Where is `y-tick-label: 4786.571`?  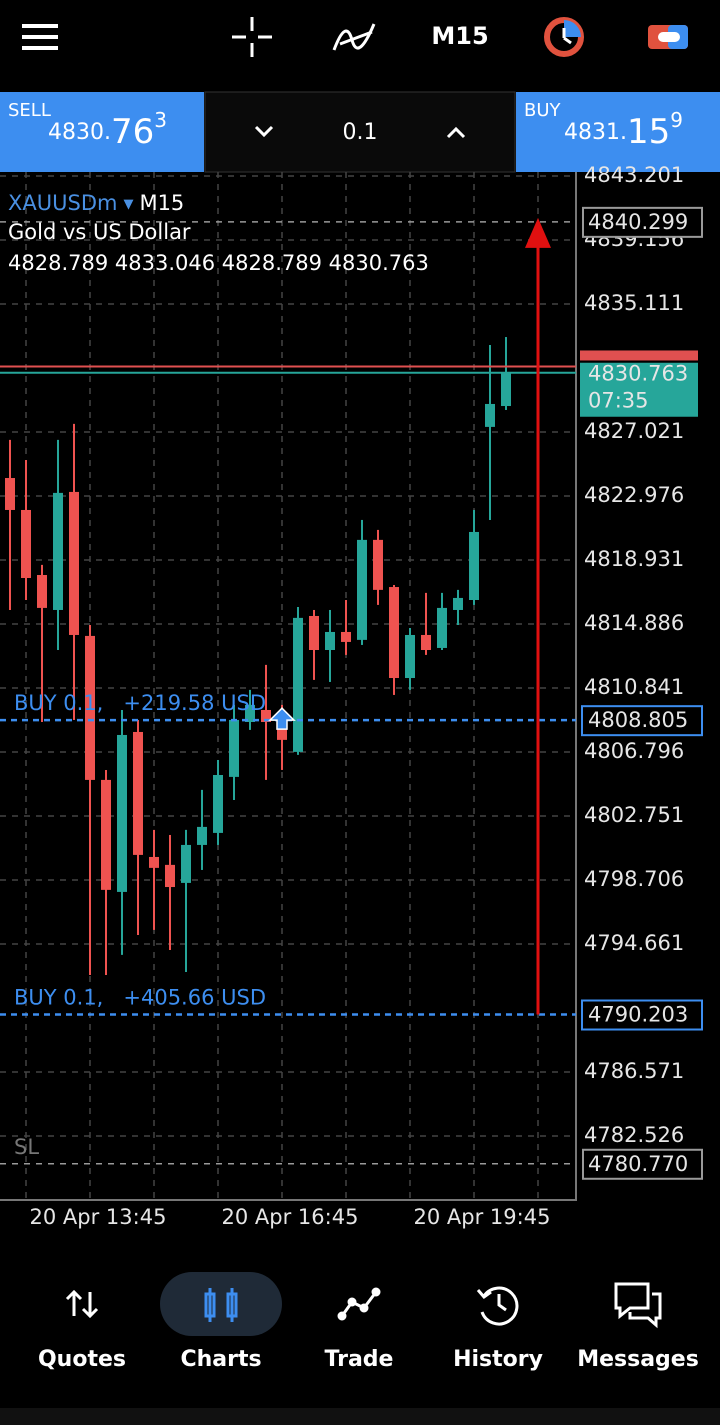 y-tick-label: 4786.571 is located at coordinates (634, 1071).